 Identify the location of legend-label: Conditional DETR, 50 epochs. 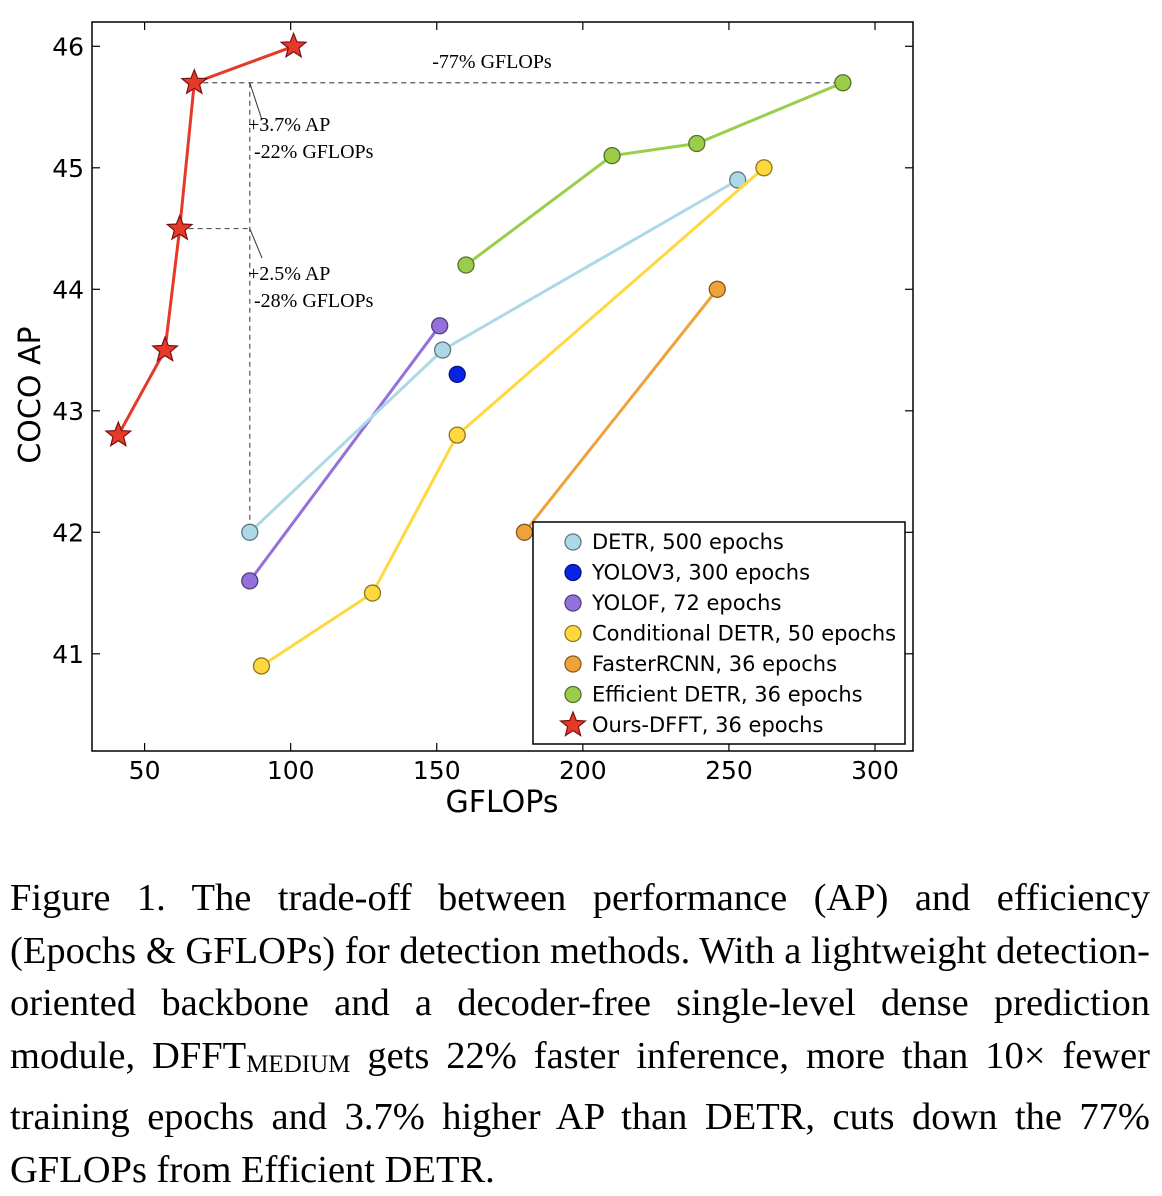
(744, 634).